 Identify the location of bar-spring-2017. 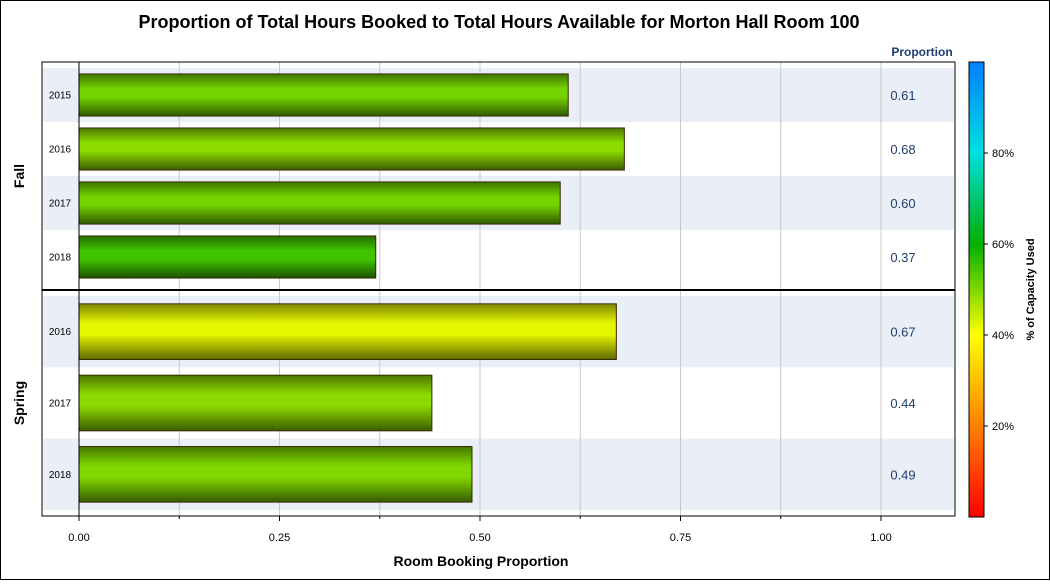
(255, 403).